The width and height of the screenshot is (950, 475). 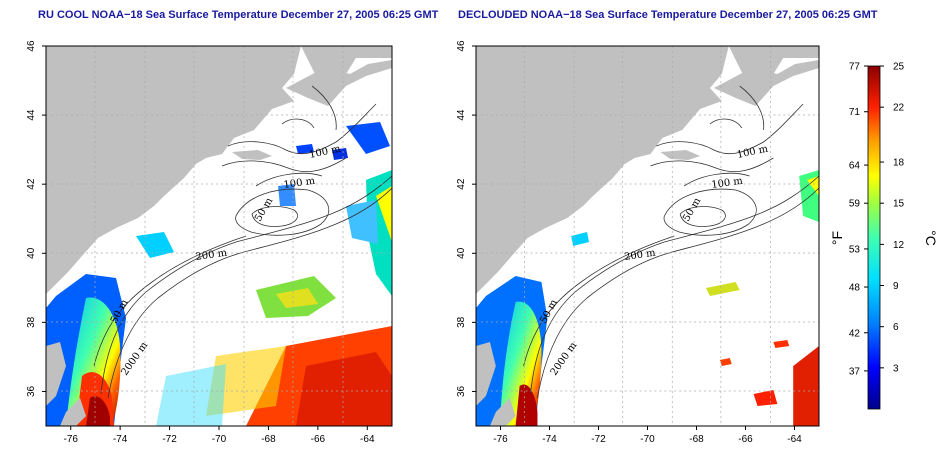 What do you see at coordinates (219, 439) in the screenshot?
I see `left-lon-tick-label: -70` at bounding box center [219, 439].